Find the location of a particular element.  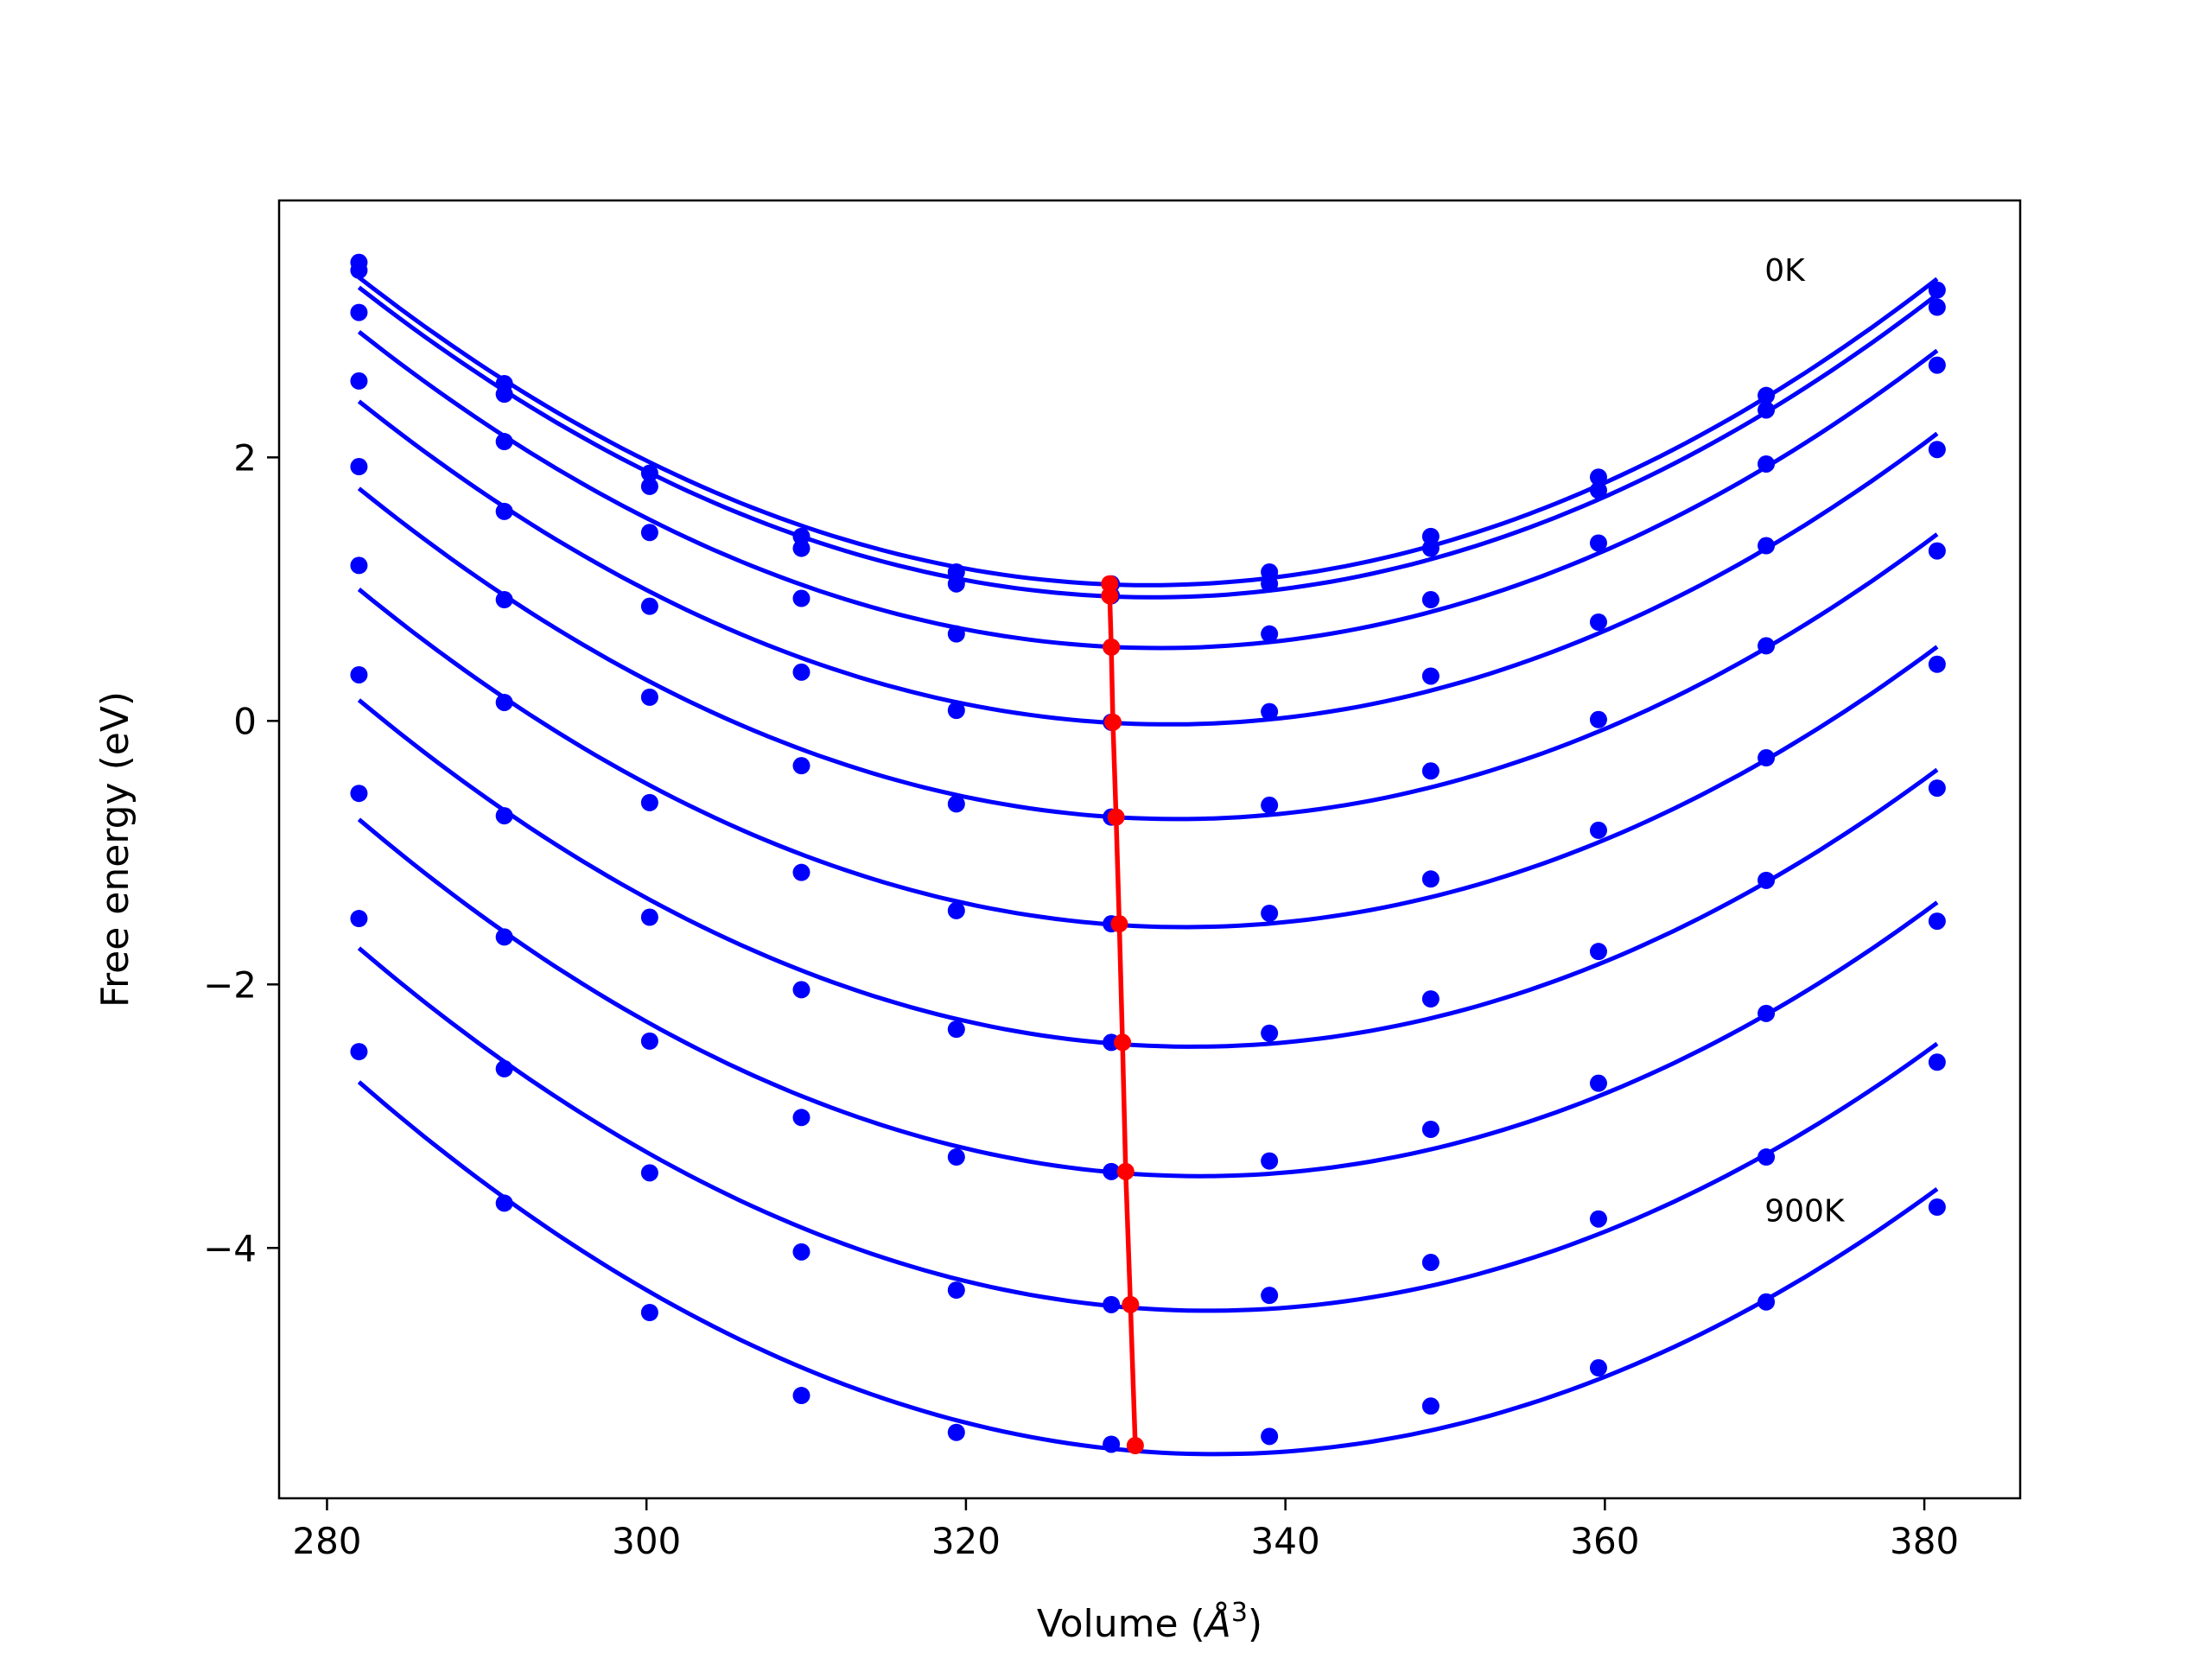

x-tick-label: 280 is located at coordinates (326, 1541).